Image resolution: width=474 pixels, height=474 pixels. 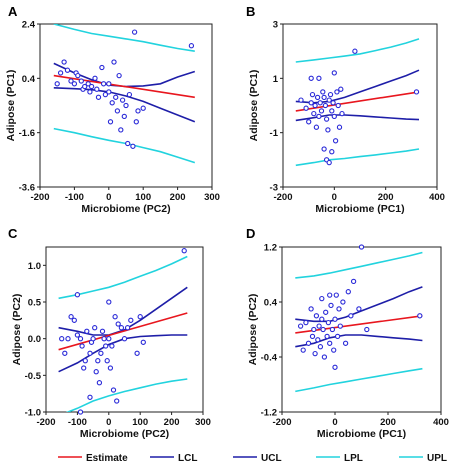 I want to click on y-tick-label: 3, so click(x=275, y=25).